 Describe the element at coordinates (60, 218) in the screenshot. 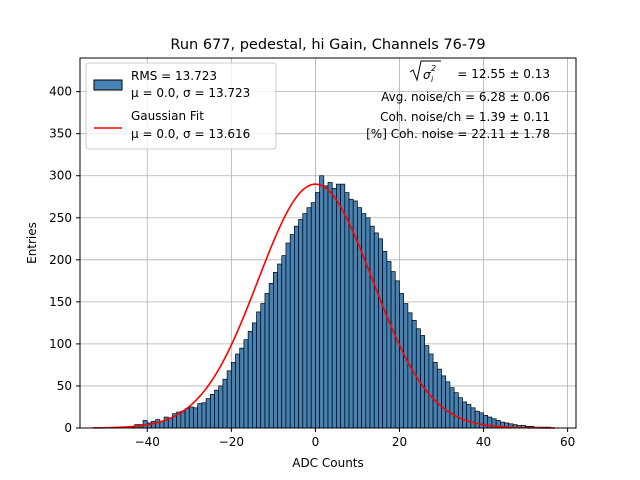

I see `y-tick-label: 250` at that location.